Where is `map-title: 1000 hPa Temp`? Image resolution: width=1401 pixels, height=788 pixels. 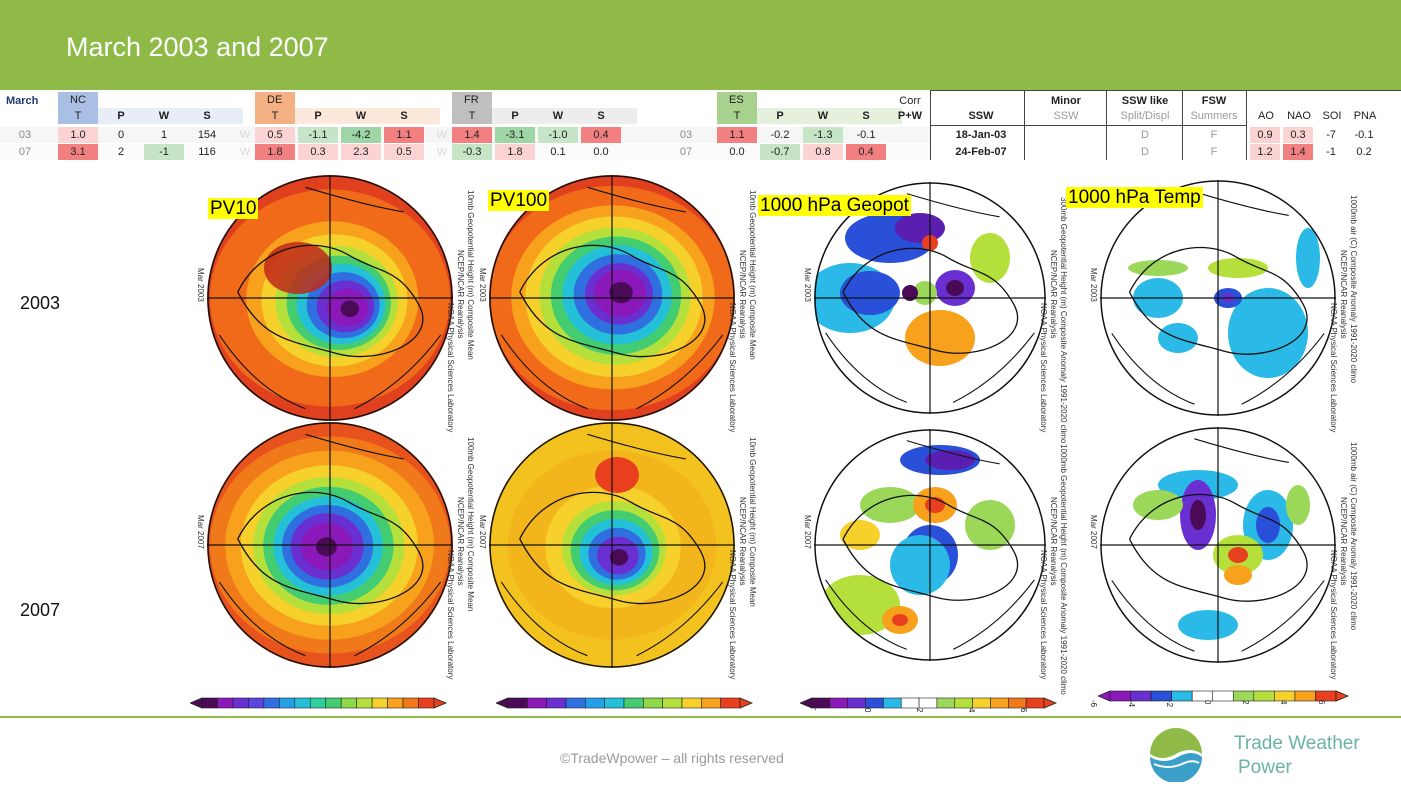 map-title: 1000 hPa Temp is located at coordinates (1134, 197).